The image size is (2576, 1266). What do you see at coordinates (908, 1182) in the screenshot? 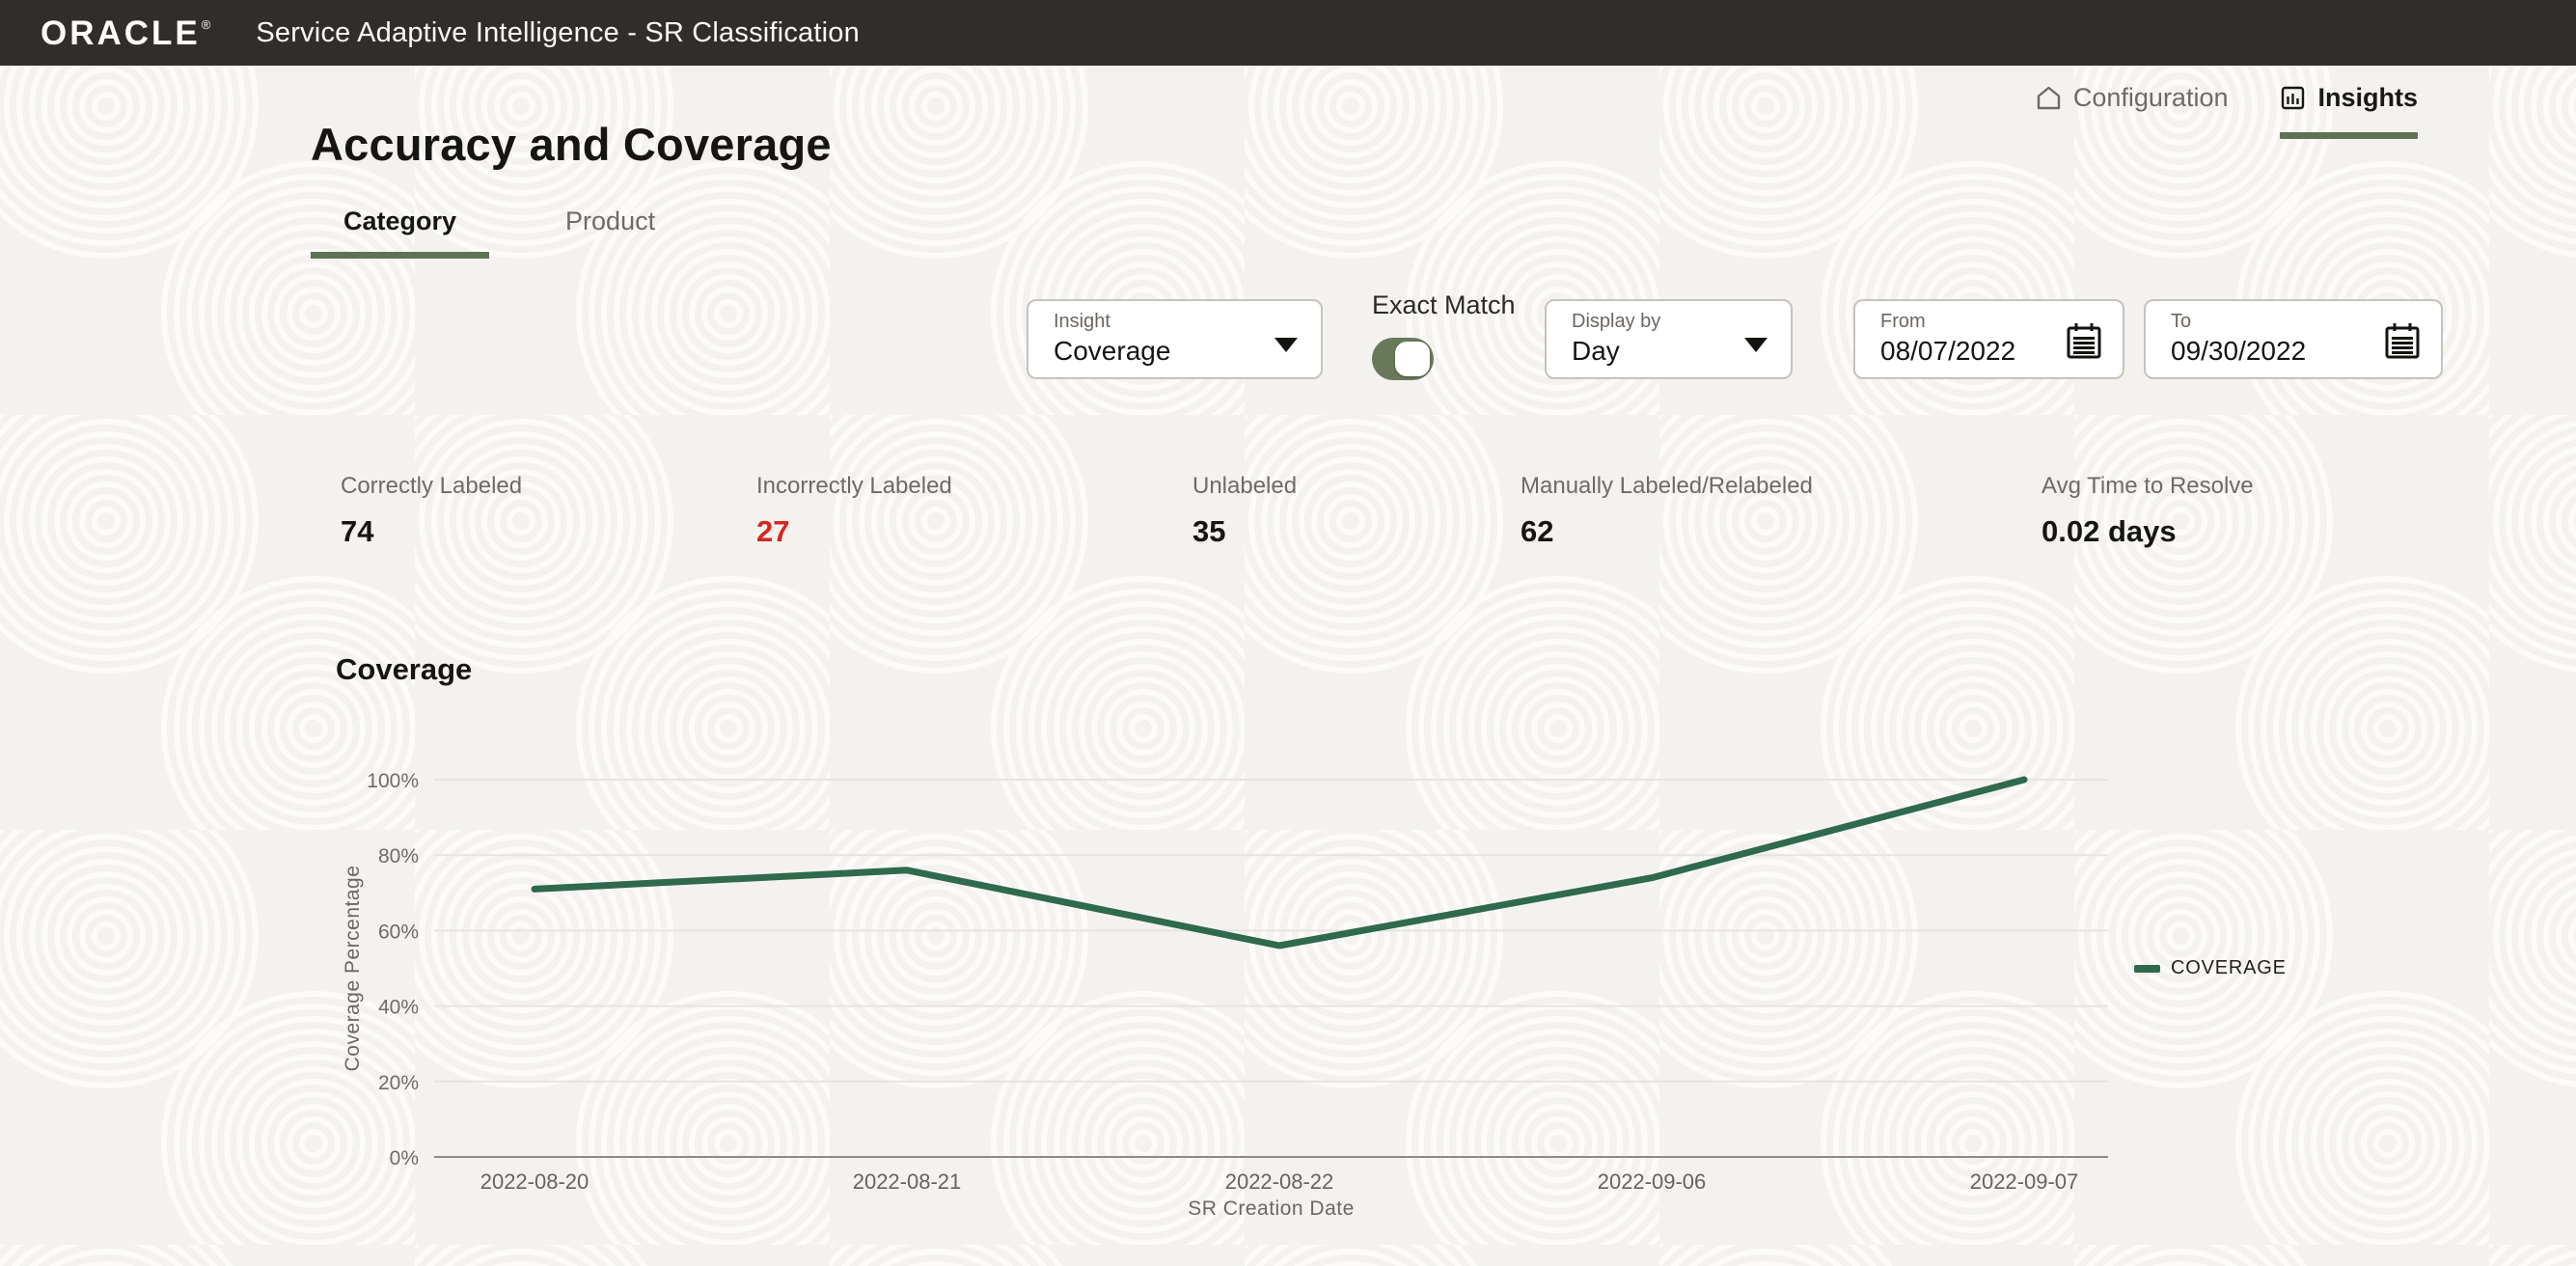
I see `svg-text: 2022-08-21` at bounding box center [908, 1182].